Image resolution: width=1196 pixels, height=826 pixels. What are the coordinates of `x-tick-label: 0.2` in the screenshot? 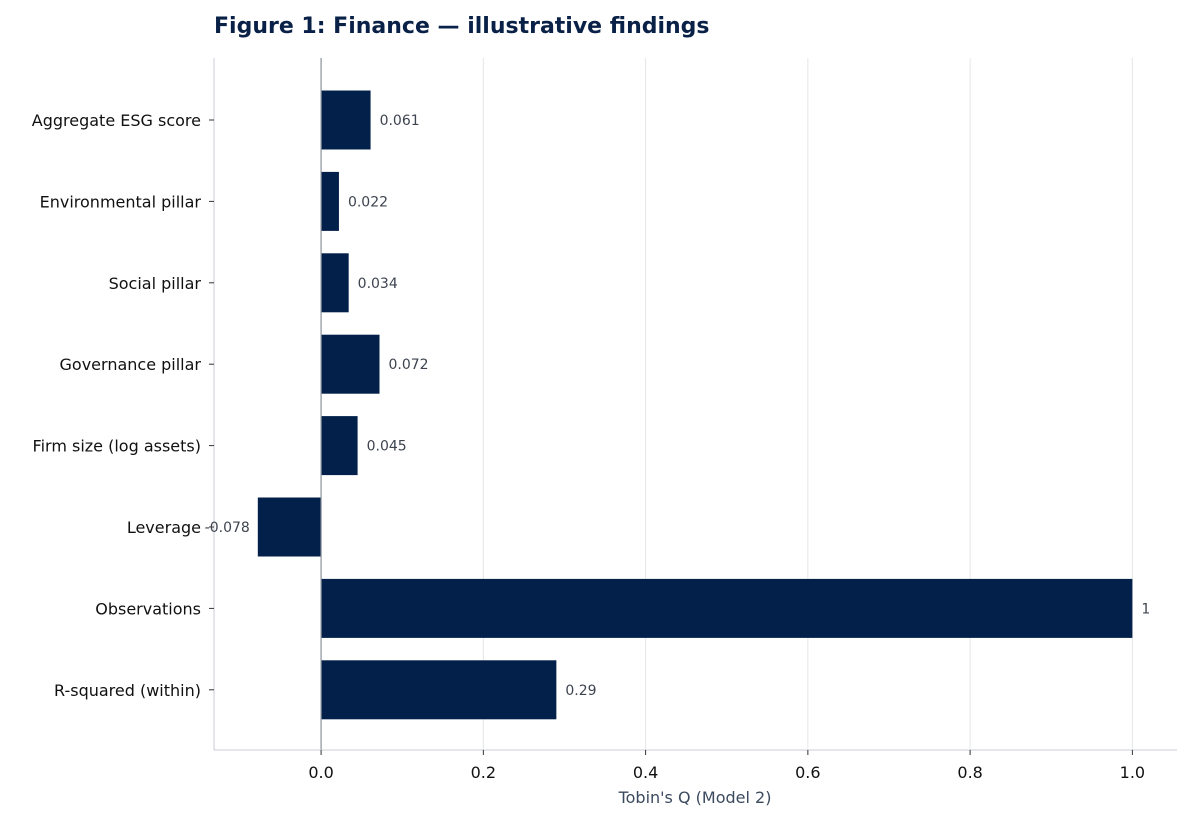 It's located at (483, 772).